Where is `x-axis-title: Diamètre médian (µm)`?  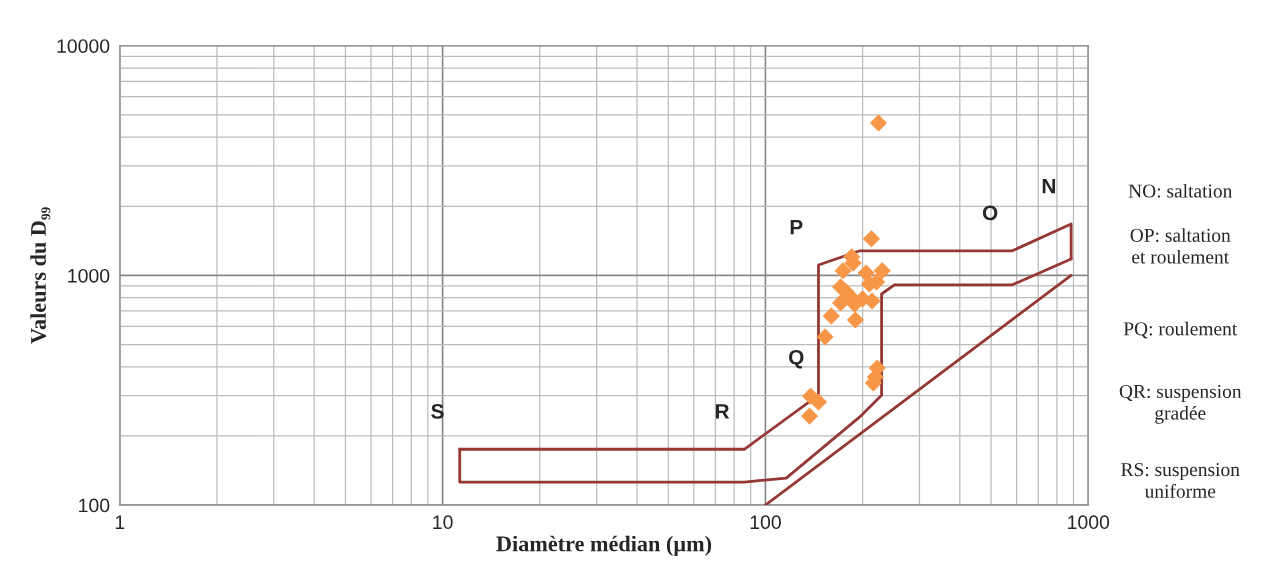
x-axis-title: Diamètre médian (µm) is located at coordinates (604, 545).